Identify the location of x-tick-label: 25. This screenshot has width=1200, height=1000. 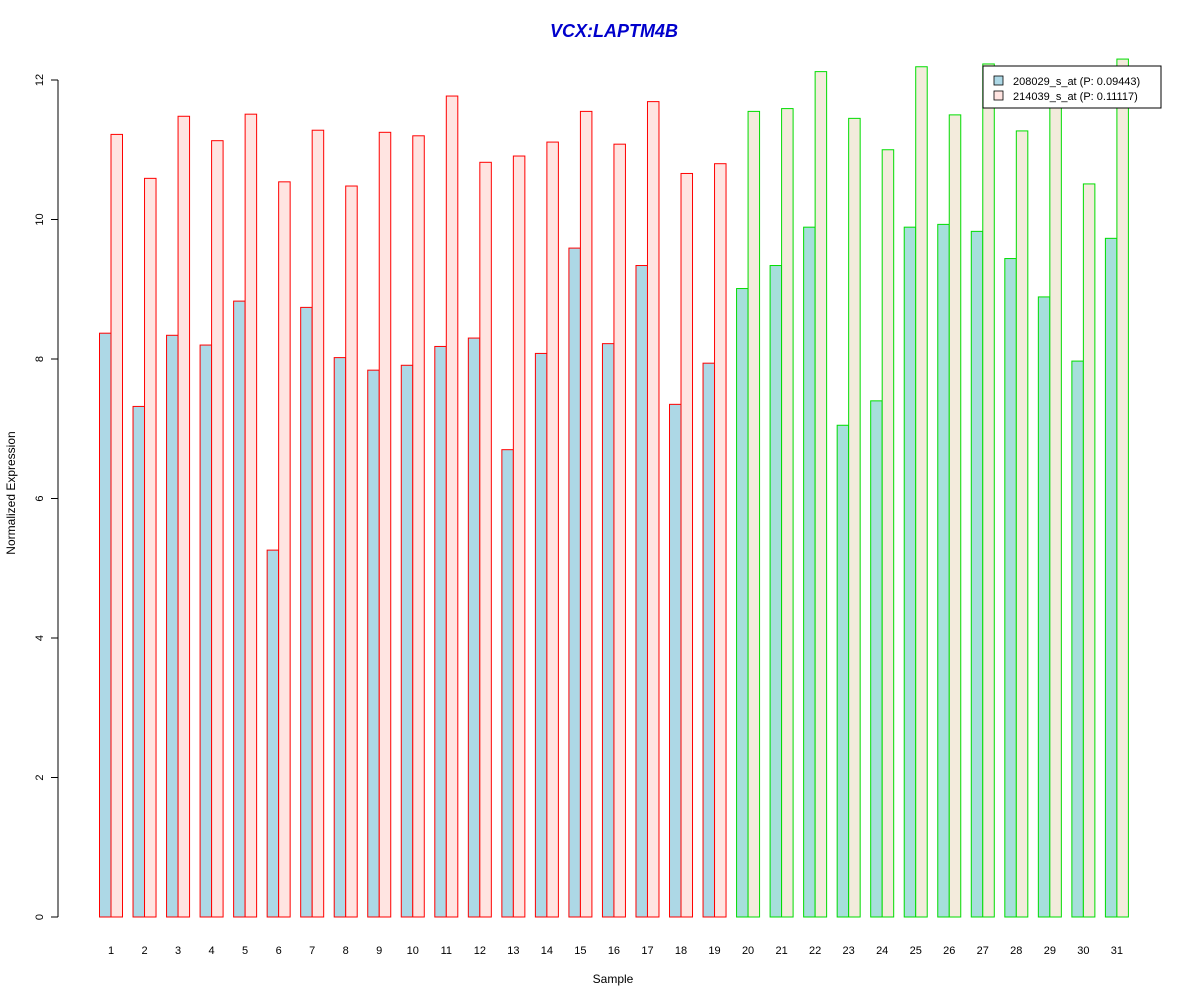
(916, 951).